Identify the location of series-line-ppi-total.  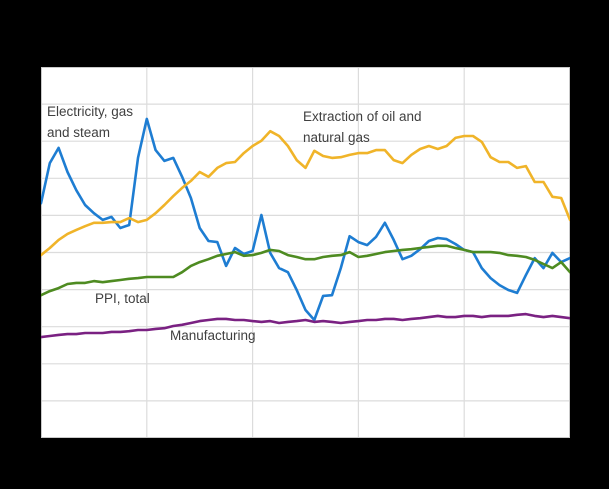
(305, 270).